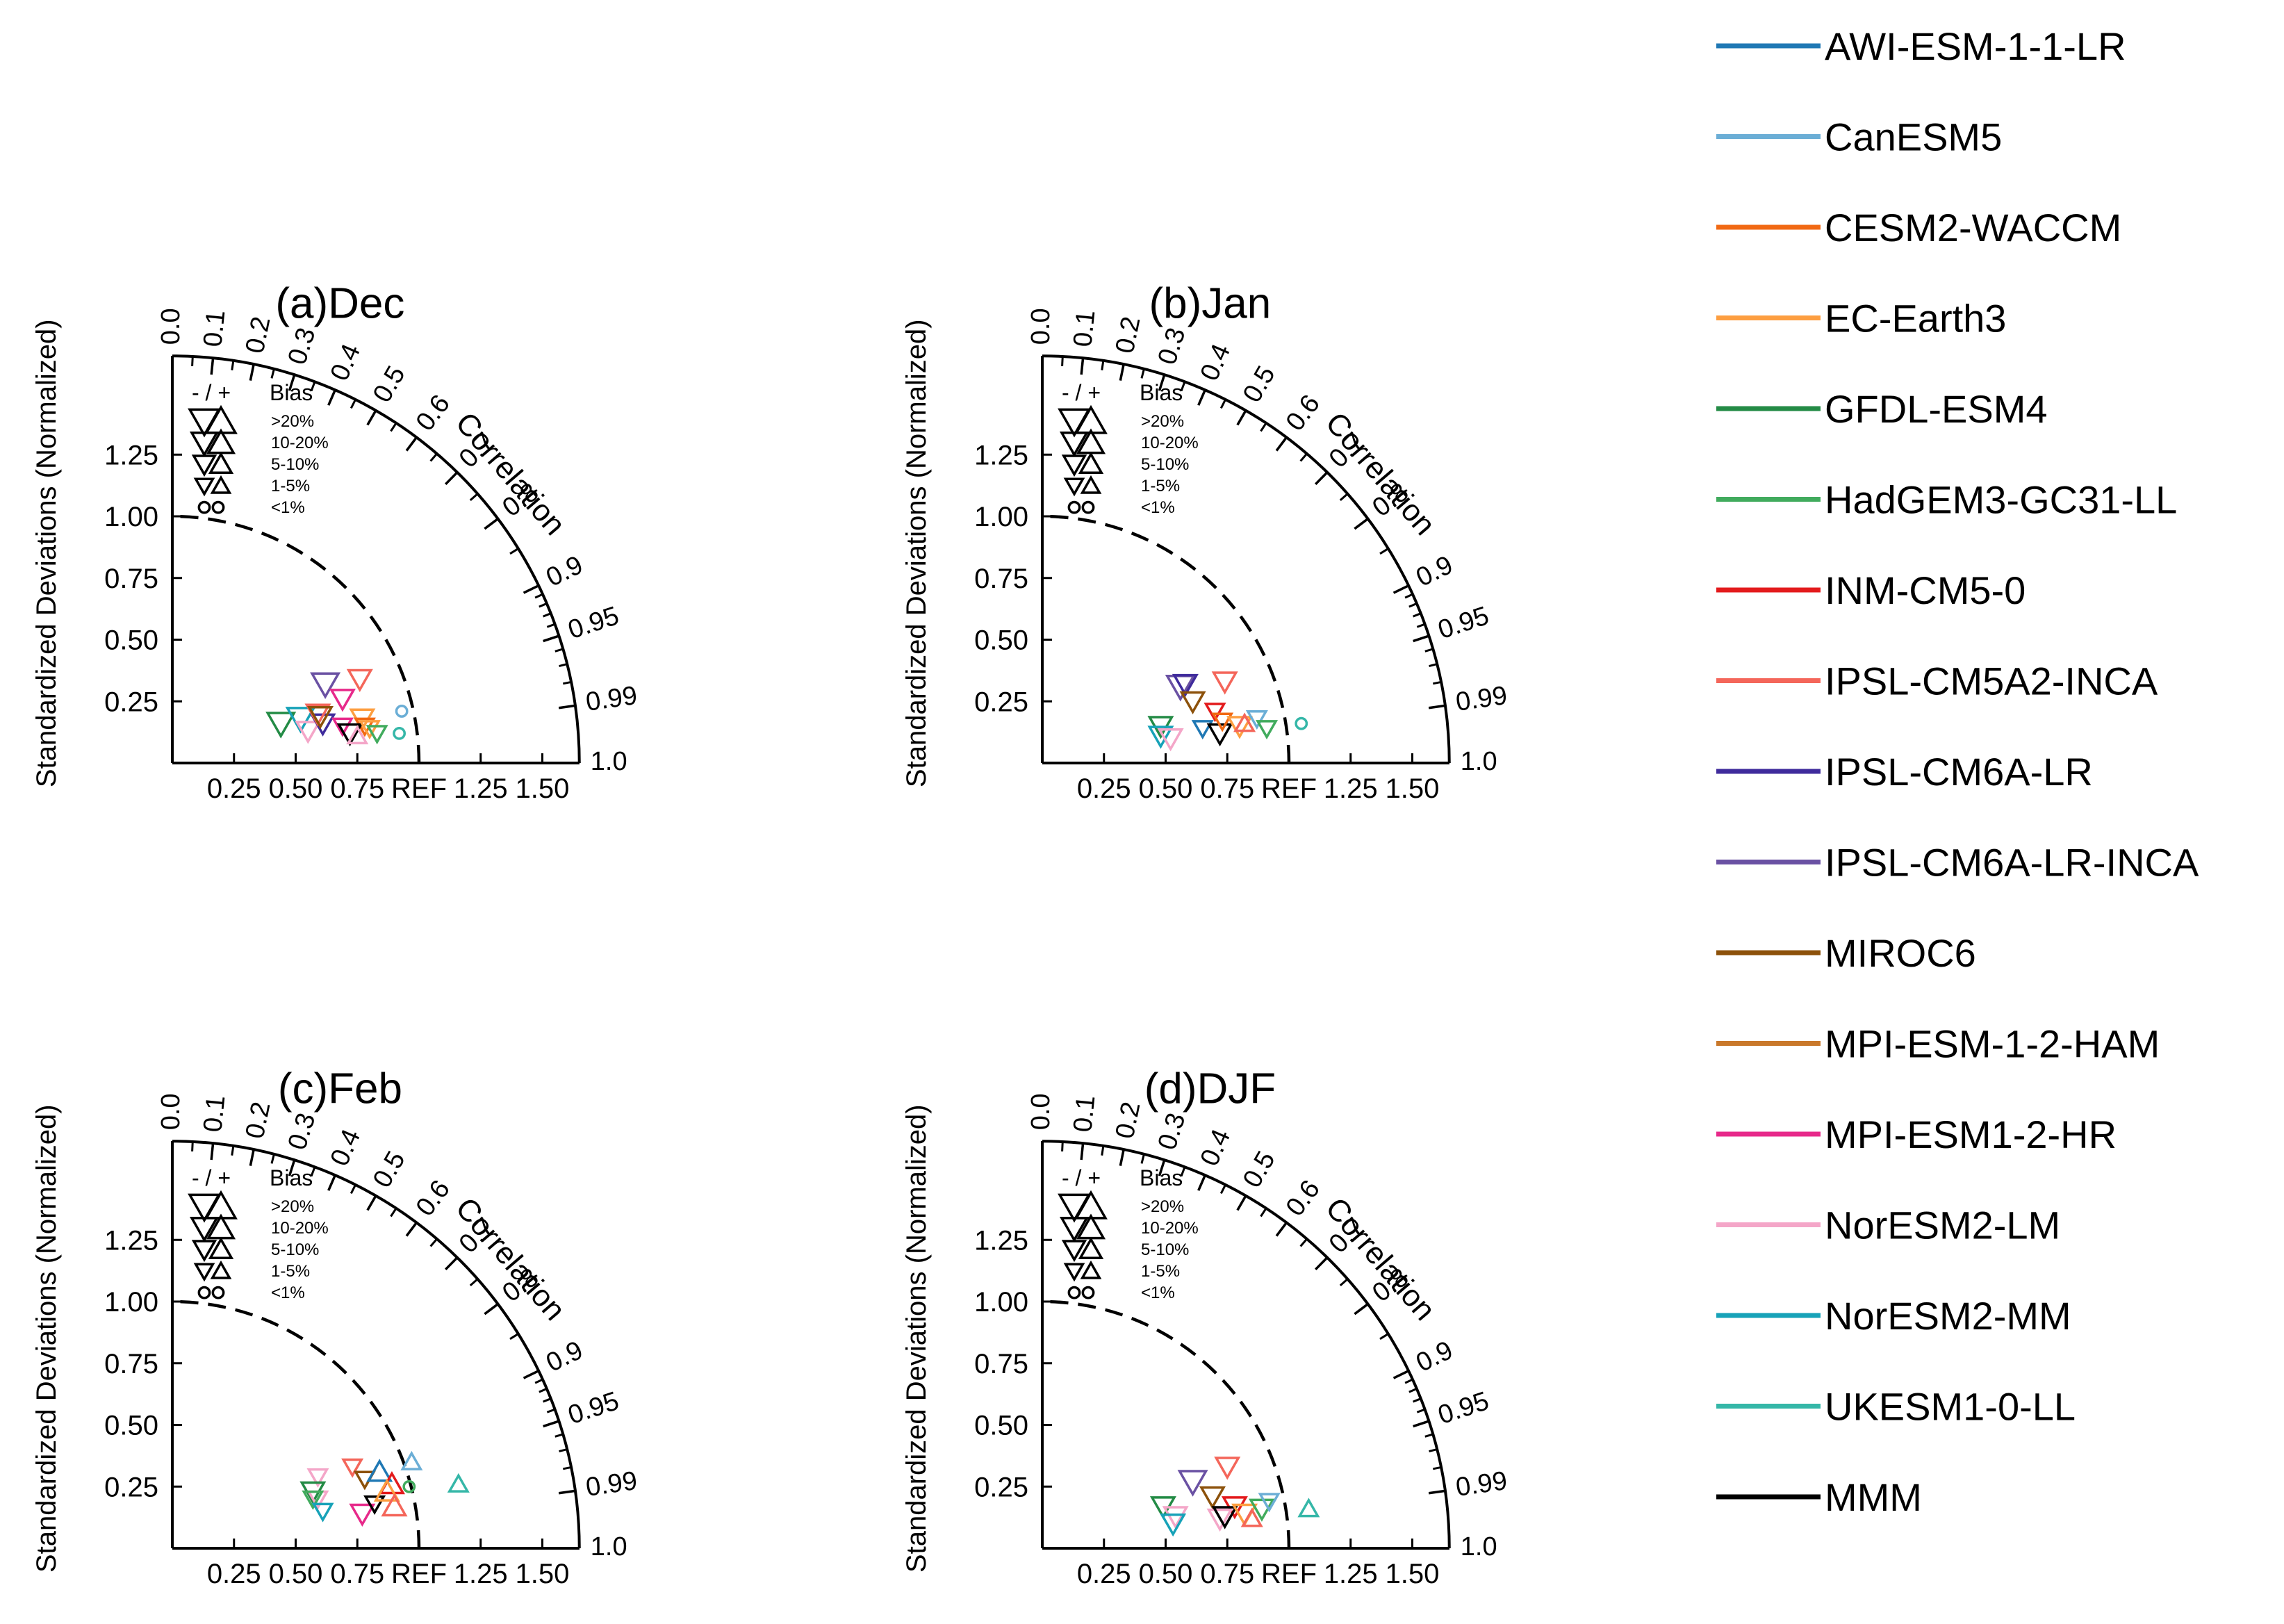 This screenshot has height=1624, width=2284. Describe the element at coordinates (543, 788) in the screenshot. I see `x-tick-label: 1.50` at that location.